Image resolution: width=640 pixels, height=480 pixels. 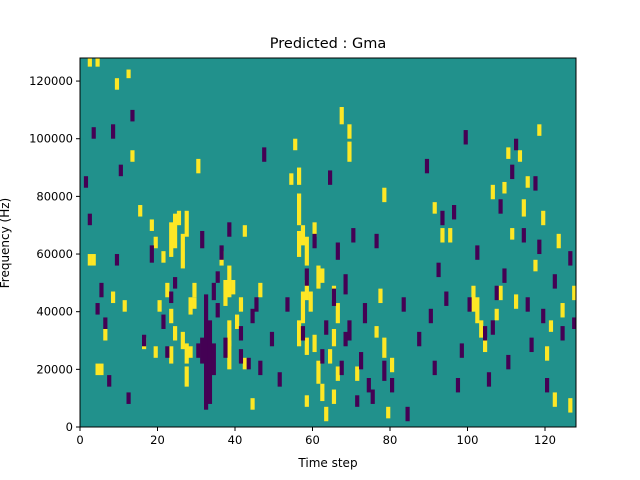 I want to click on x-tick-label: 40, so click(x=235, y=440).